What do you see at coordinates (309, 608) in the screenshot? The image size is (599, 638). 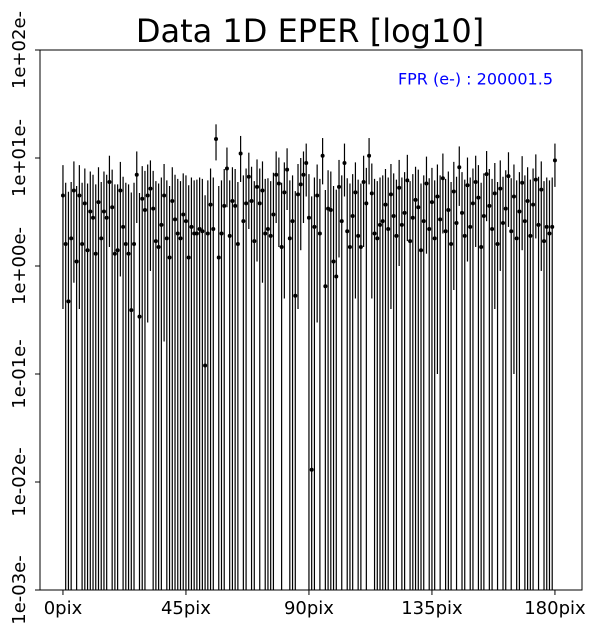 I see `x-tick-label: 90pix` at bounding box center [309, 608].